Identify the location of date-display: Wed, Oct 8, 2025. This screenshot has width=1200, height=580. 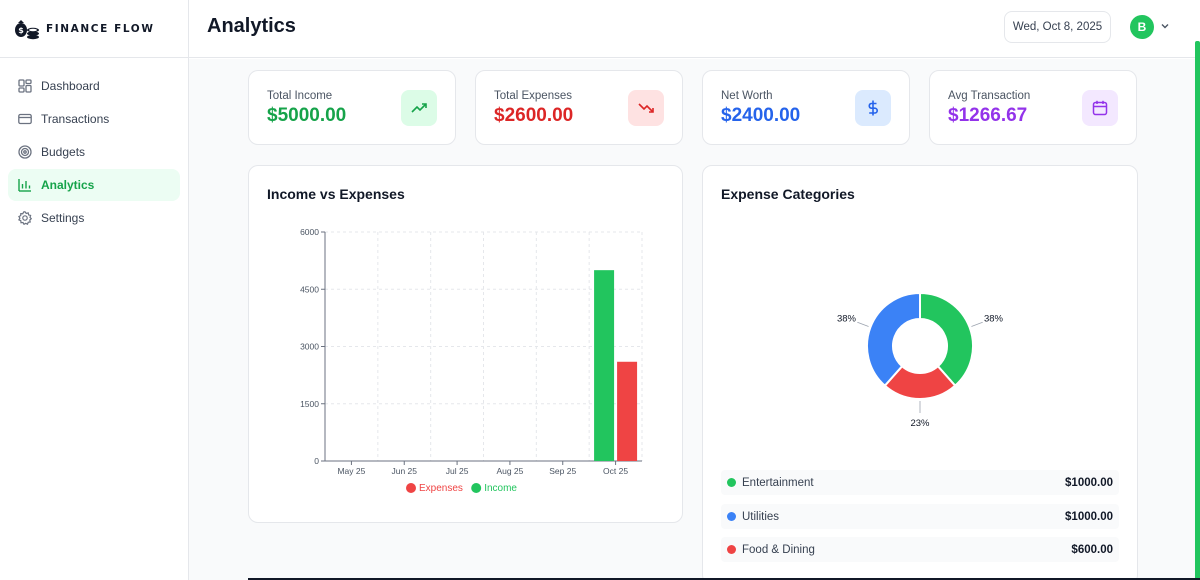
(1057, 27).